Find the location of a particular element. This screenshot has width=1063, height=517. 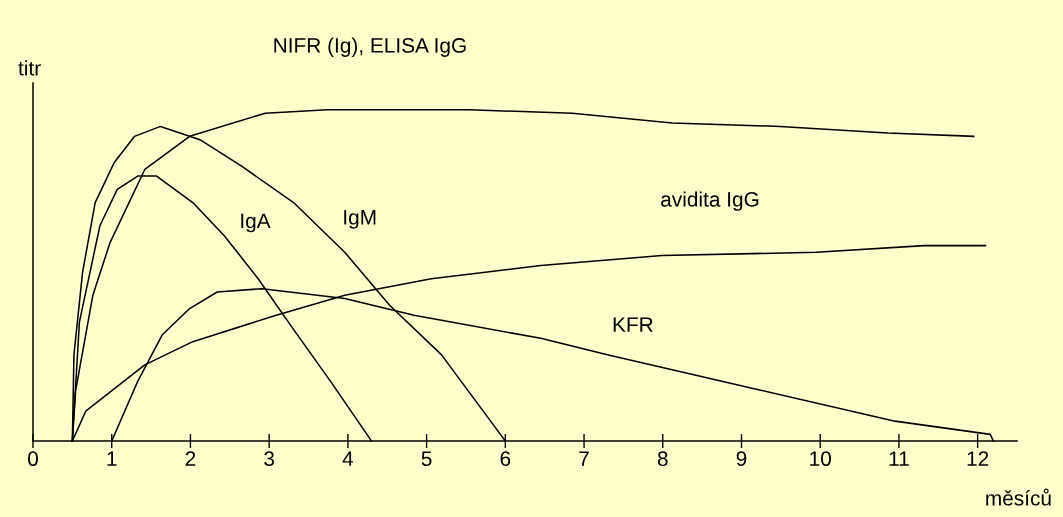

text: NIFR (Ig), ELISA IgG is located at coordinates (370, 47).